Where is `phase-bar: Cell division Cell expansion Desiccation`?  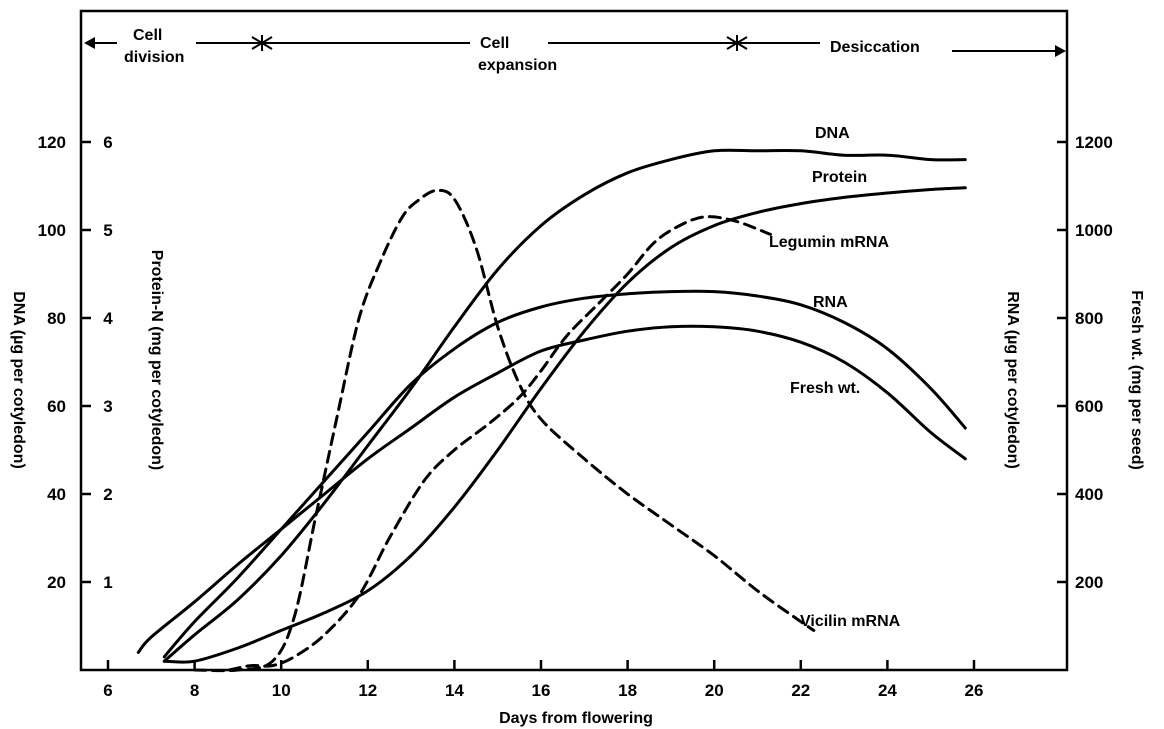
phase-bar: Cell division Cell expansion Desiccation is located at coordinates (575, 50).